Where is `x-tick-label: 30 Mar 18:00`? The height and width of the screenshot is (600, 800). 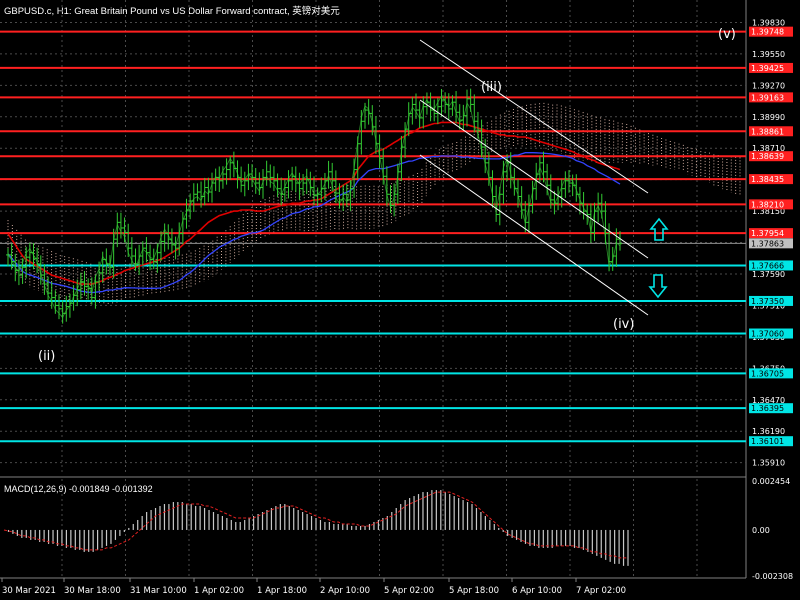
x-tick-label: 30 Mar 18:00 is located at coordinates (92, 591).